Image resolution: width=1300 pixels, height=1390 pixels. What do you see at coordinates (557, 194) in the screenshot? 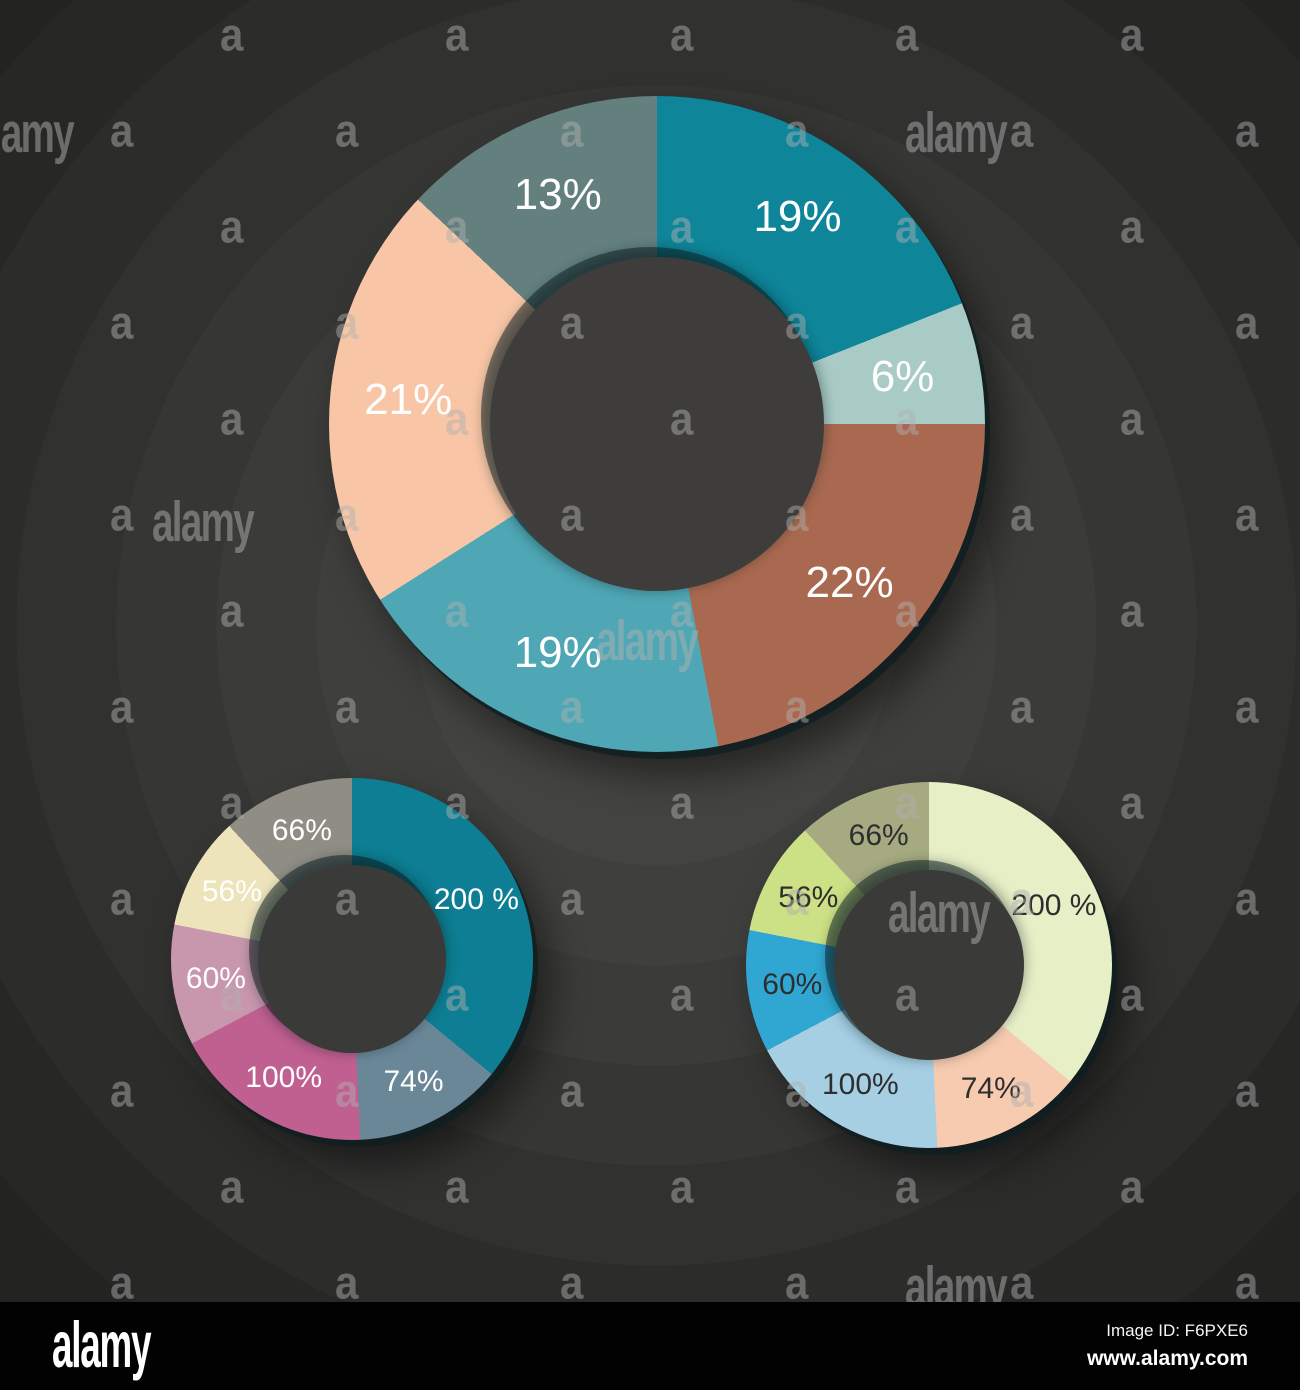
I see `segment-label: 13%` at bounding box center [557, 194].